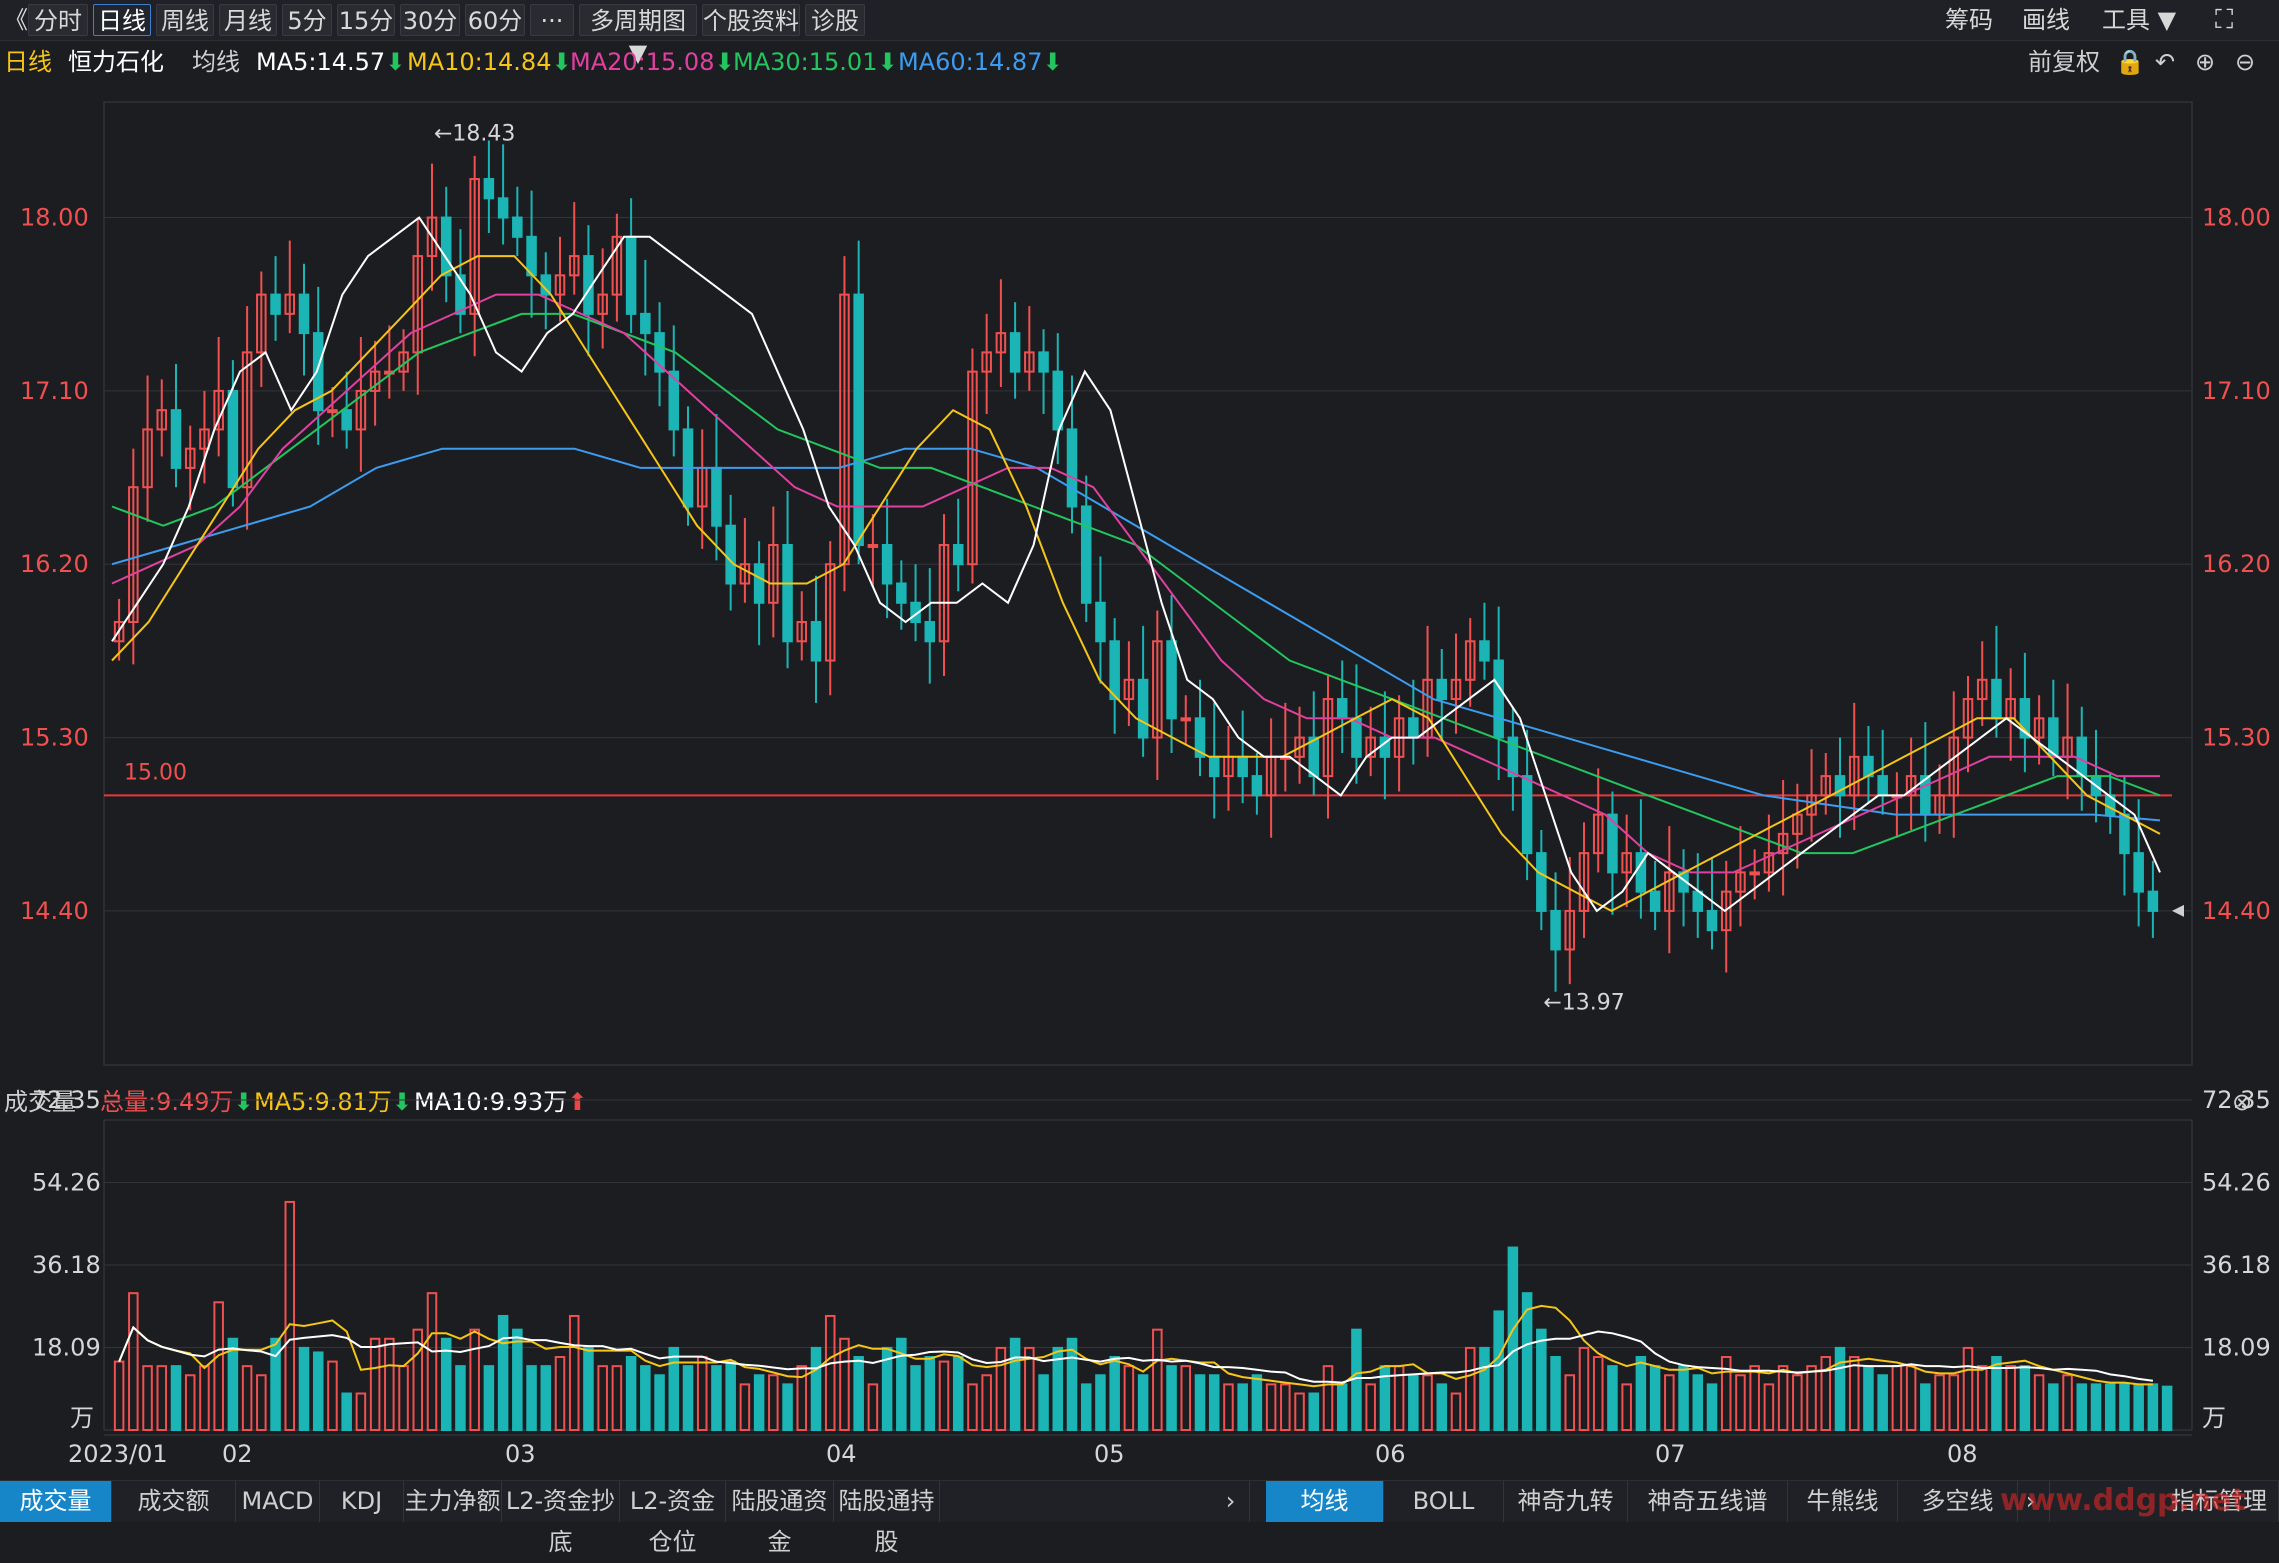  What do you see at coordinates (453, 1501) in the screenshot?
I see `indicator-tab-4: 主力净额` at bounding box center [453, 1501].